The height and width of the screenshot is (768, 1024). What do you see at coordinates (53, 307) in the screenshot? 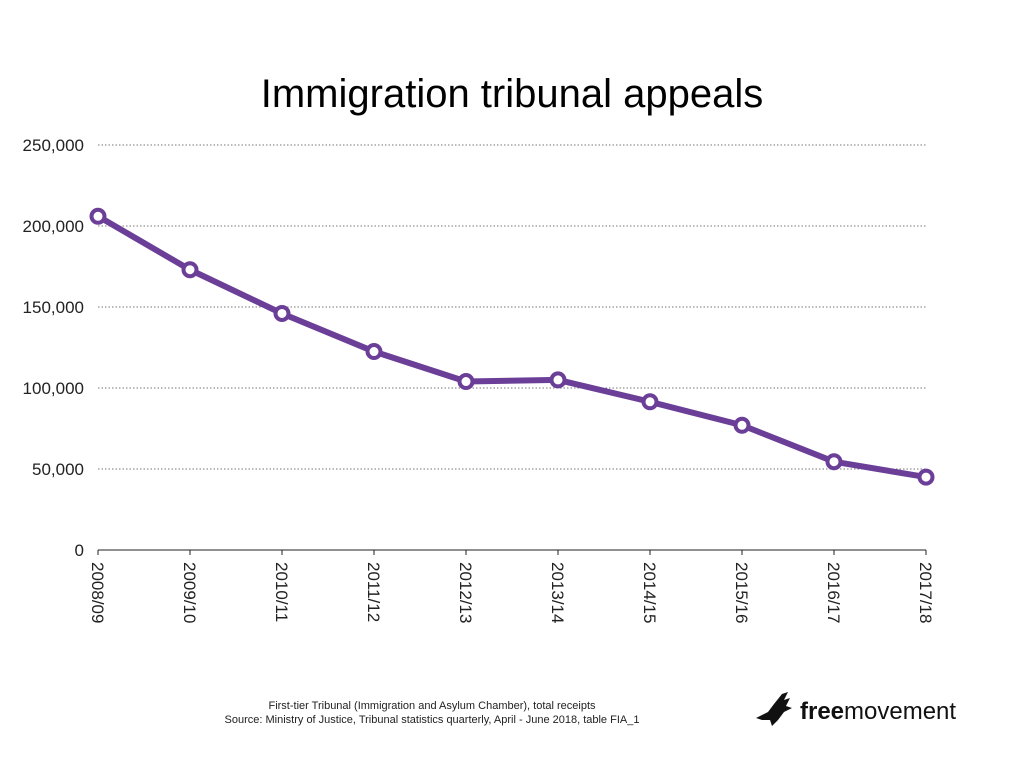
I see `y-tick-label: 150,000` at bounding box center [53, 307].